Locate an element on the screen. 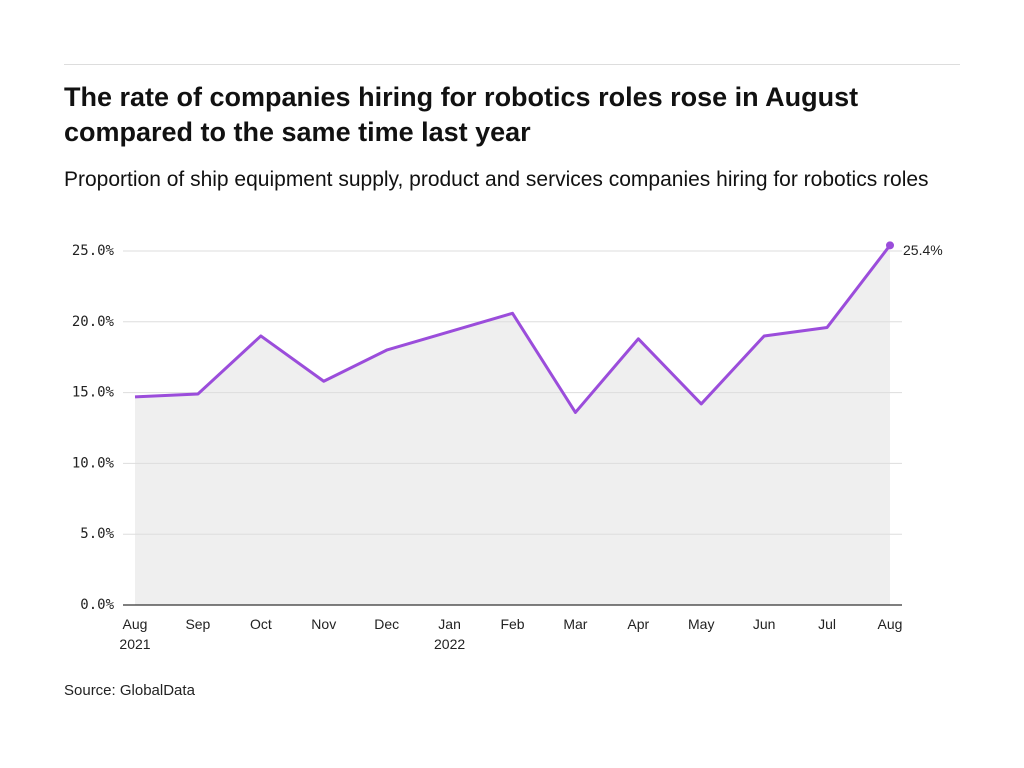 This screenshot has height=768, width=1024. x-tick-label: Jul is located at coordinates (827, 624).